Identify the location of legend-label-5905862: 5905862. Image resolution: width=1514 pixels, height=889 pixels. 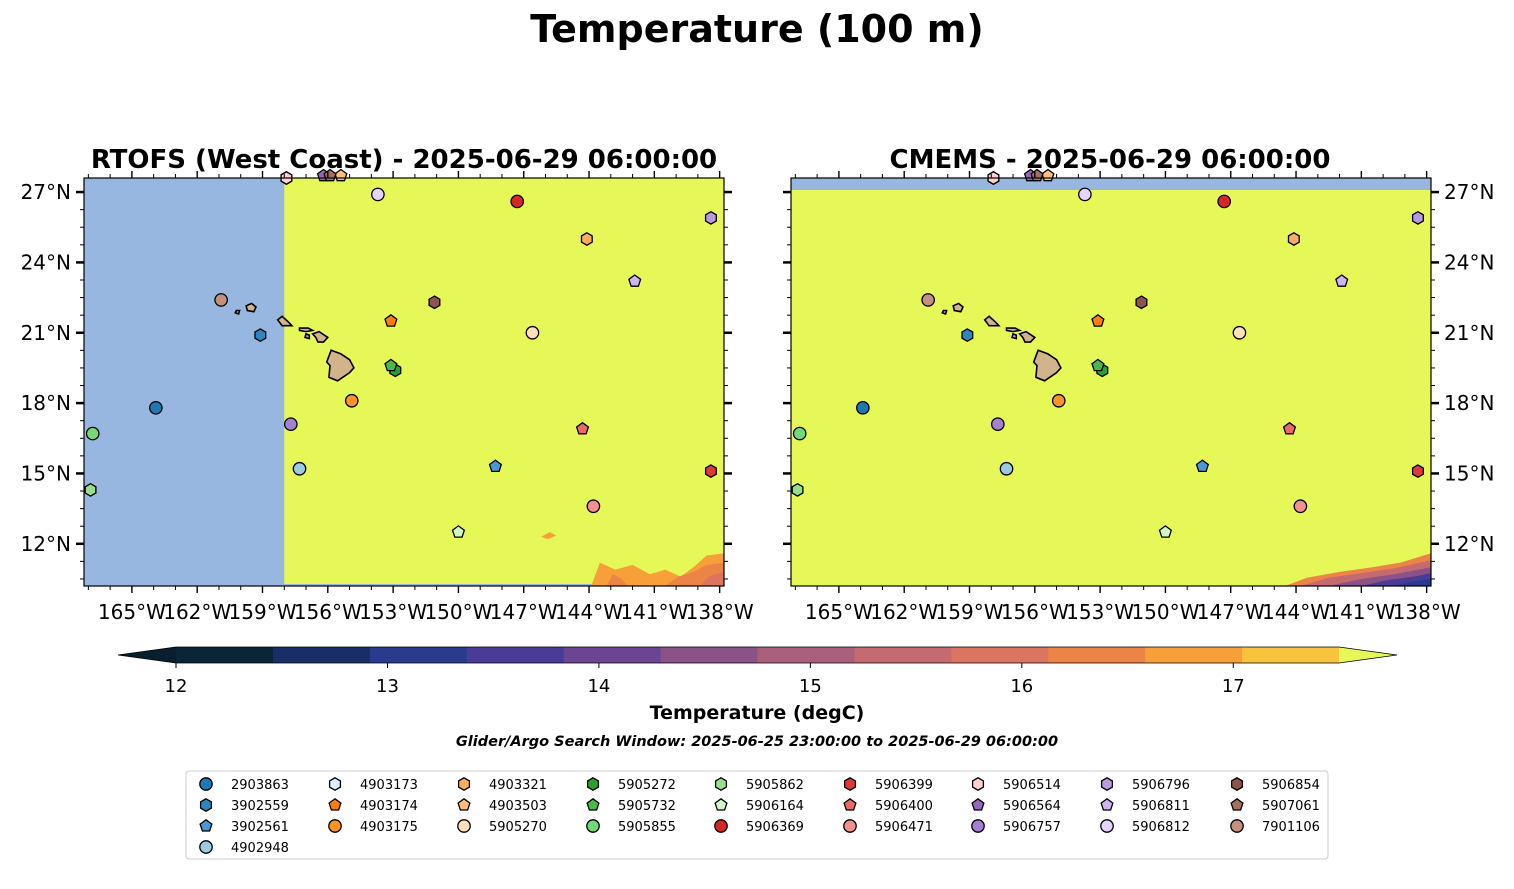
(775, 785).